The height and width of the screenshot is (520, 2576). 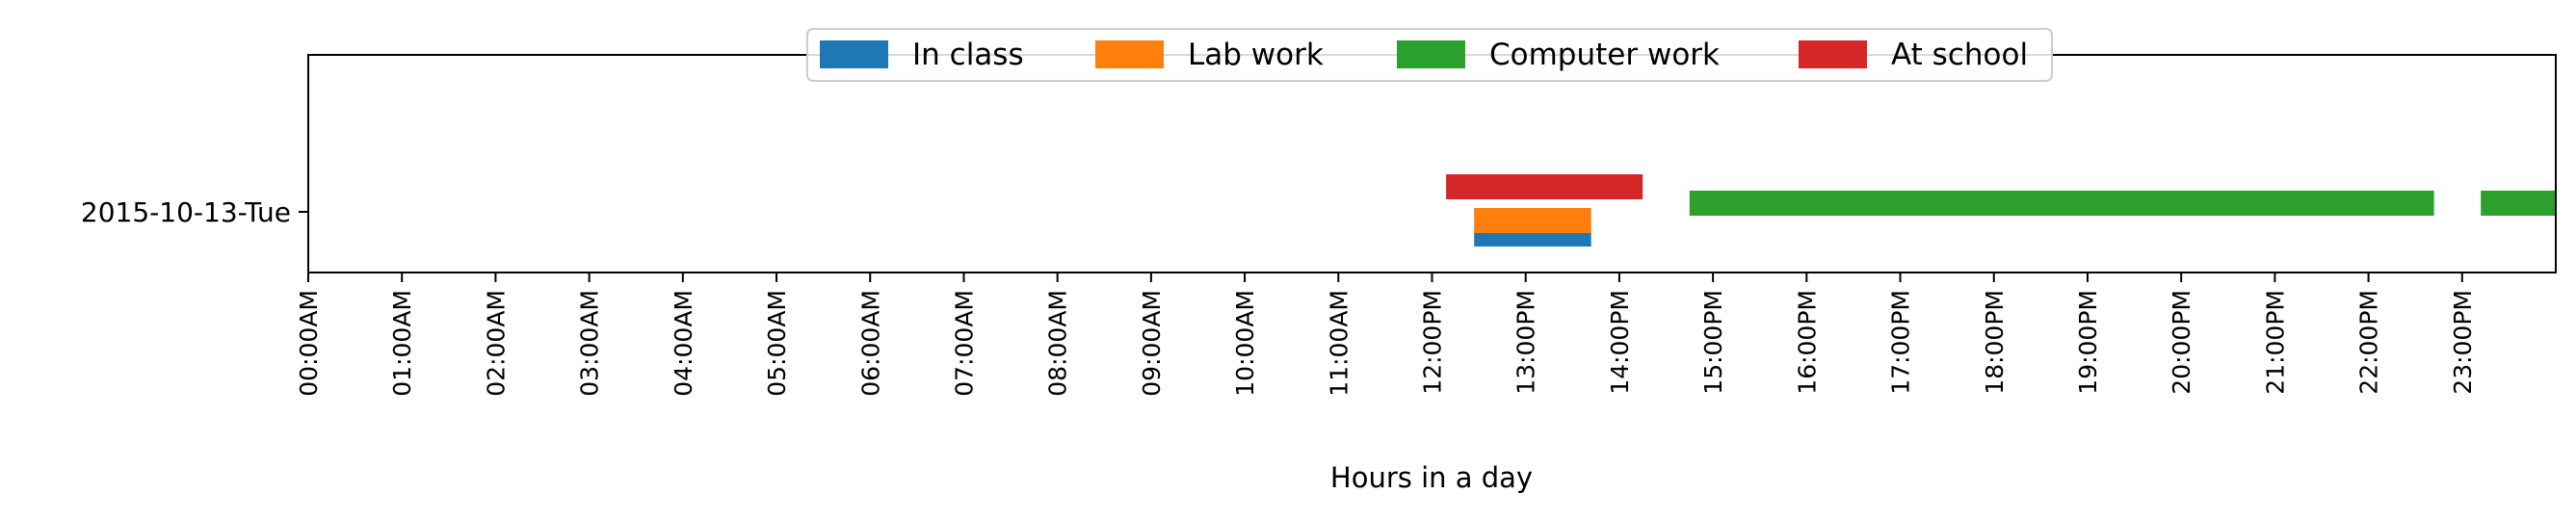 I want to click on y-category-label: 2015-10-13-Tue, so click(x=186, y=212).